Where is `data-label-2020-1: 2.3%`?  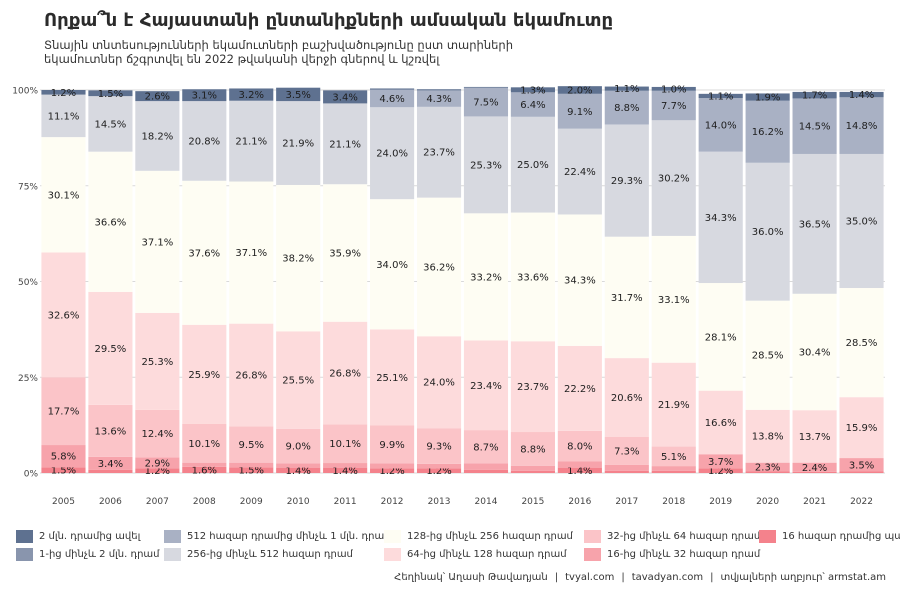 data-label-2020-1: 2.3% is located at coordinates (767, 468).